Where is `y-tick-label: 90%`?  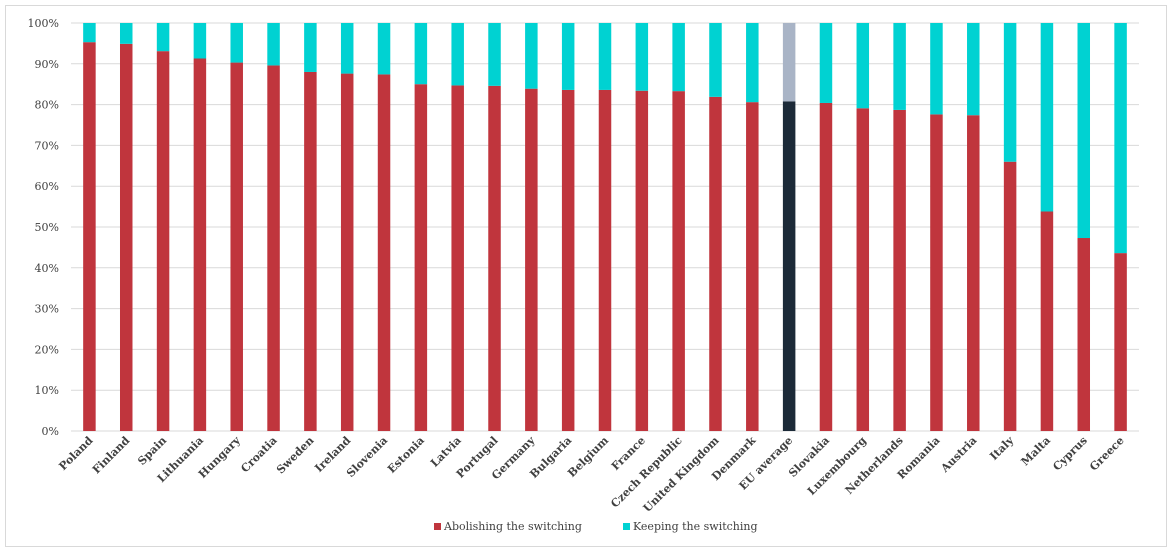 y-tick-label: 90% is located at coordinates (47, 64).